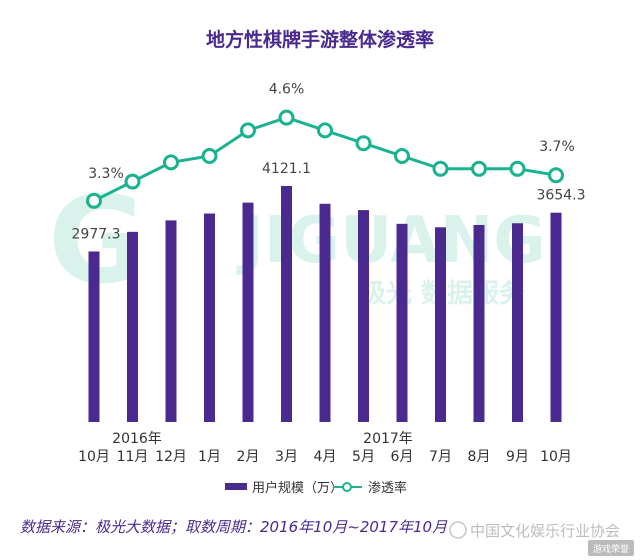 The image size is (640, 560). Describe the element at coordinates (286, 457) in the screenshot. I see `x-tick-5: 3月` at that location.